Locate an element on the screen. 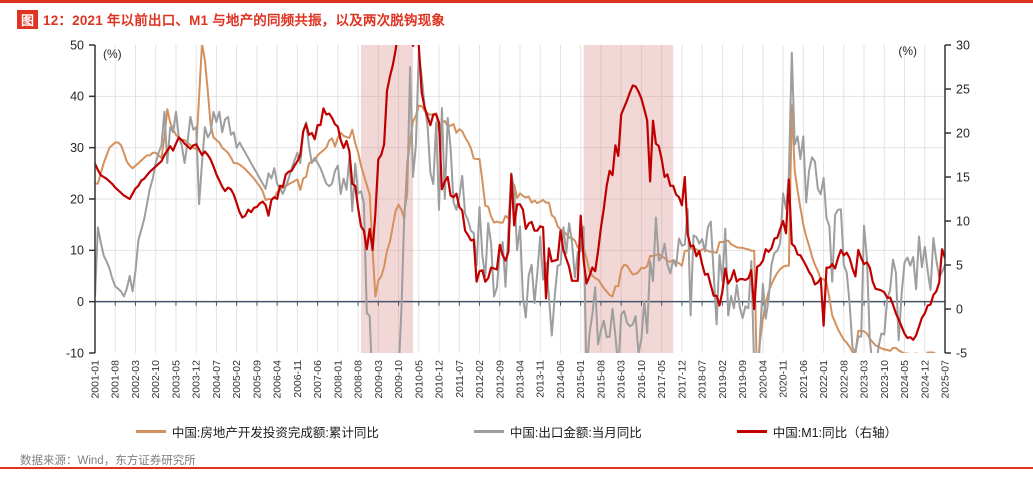 The height and width of the screenshot is (482, 1033). svg-text: 2007-06 is located at coordinates (318, 379).